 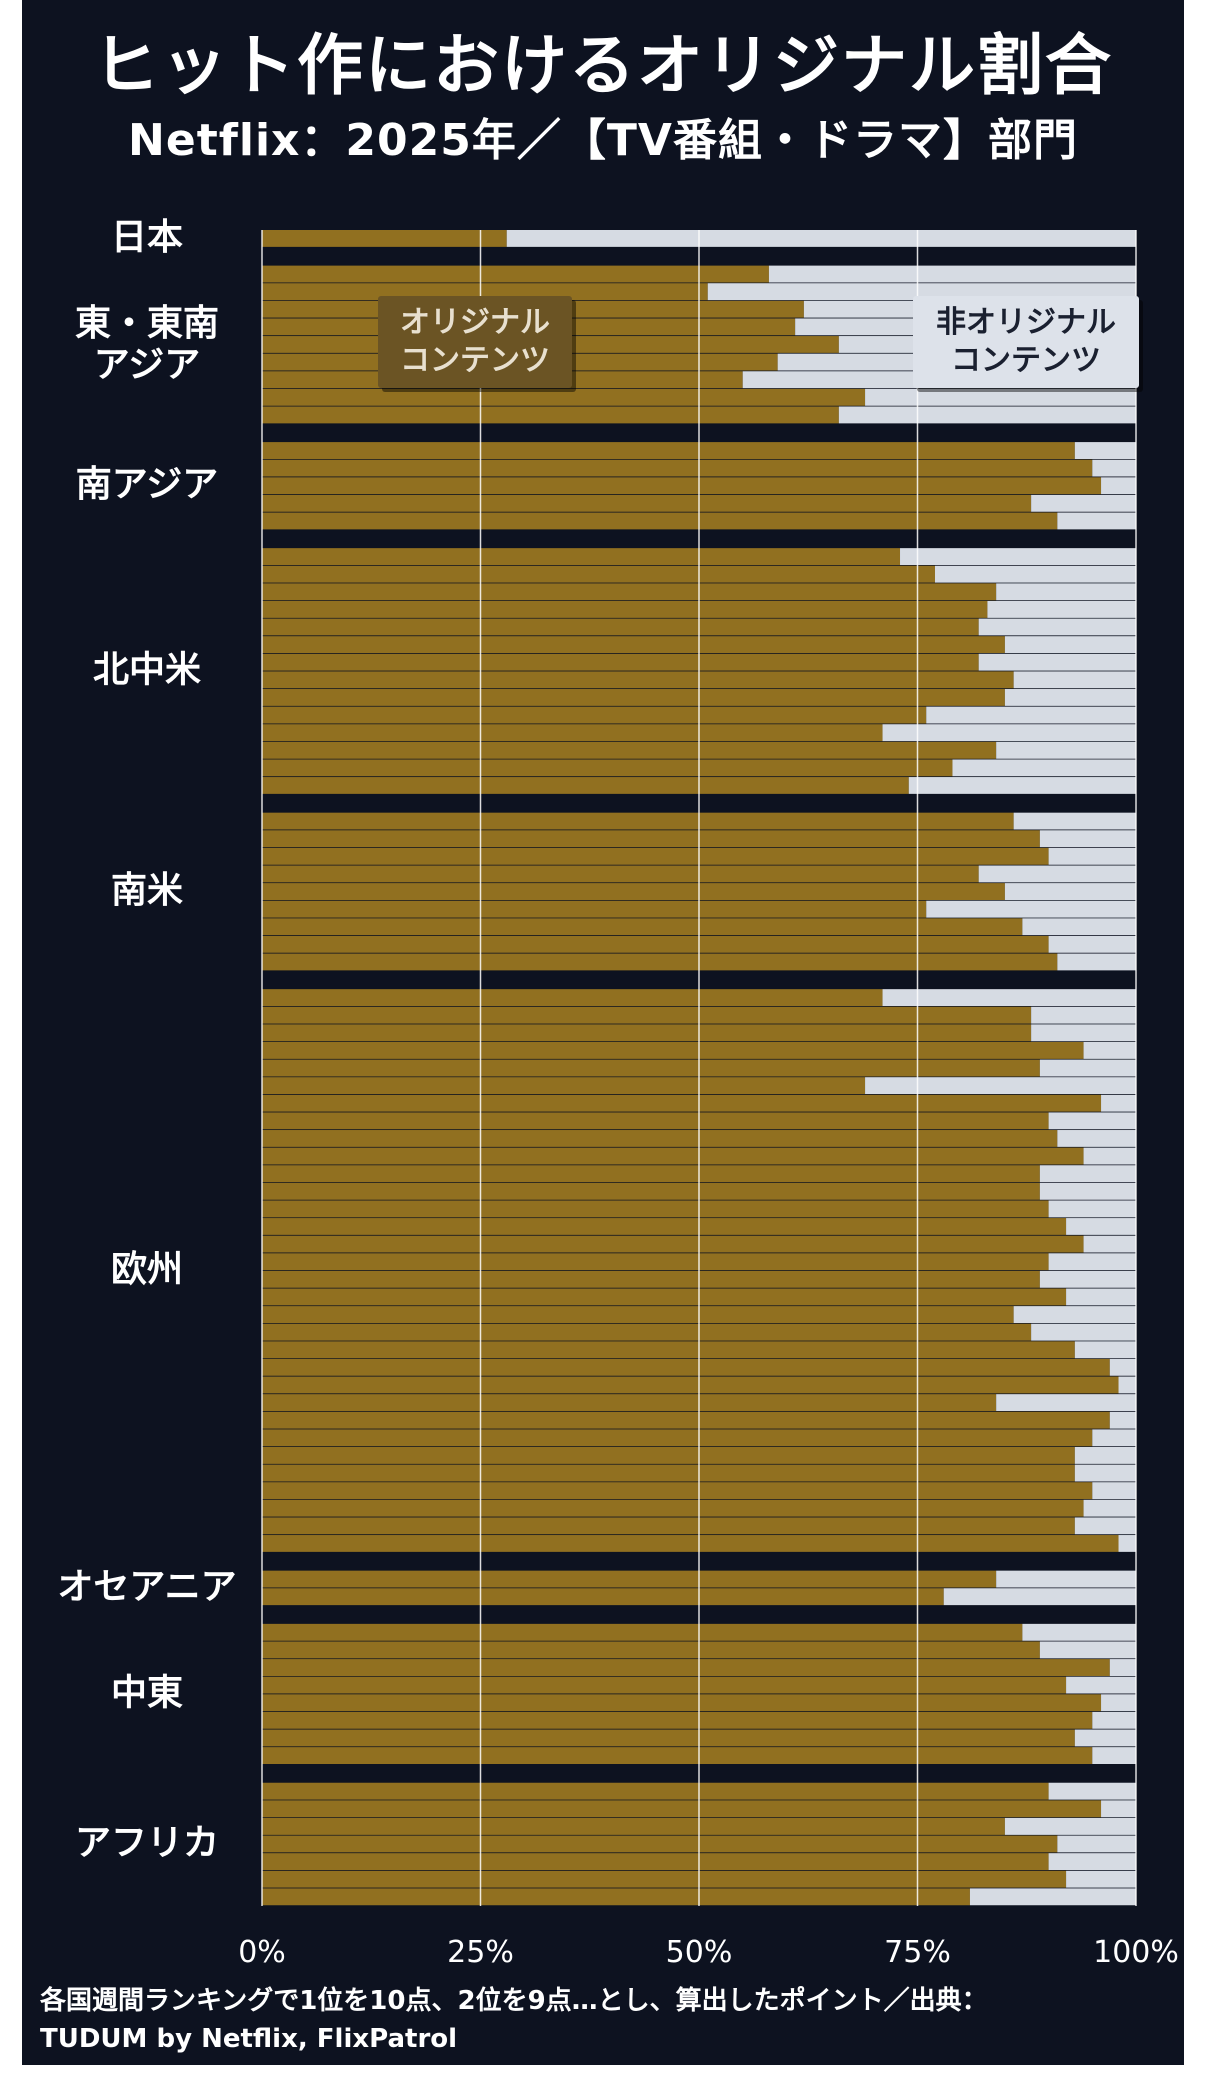 I want to click on legend-original: オリジナル コンテンツ, so click(x=475, y=342).